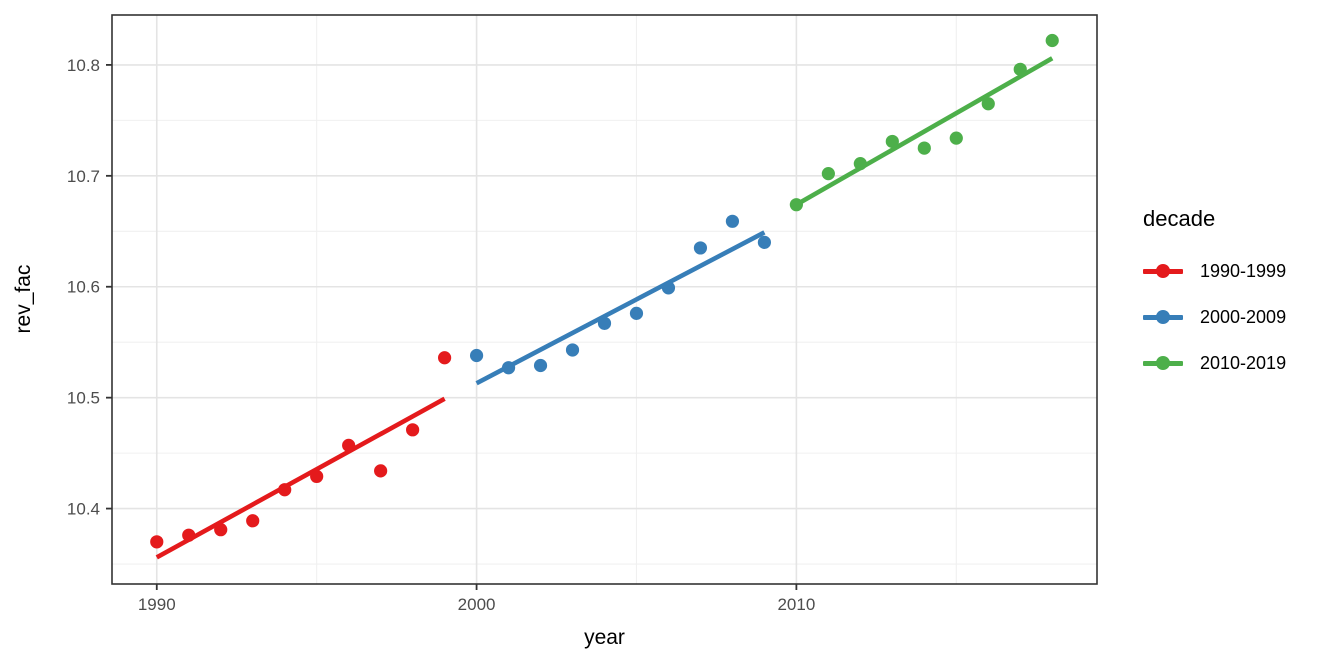 The width and height of the screenshot is (1344, 672). I want to click on legend-entry: 2000-2009, so click(1214, 317).